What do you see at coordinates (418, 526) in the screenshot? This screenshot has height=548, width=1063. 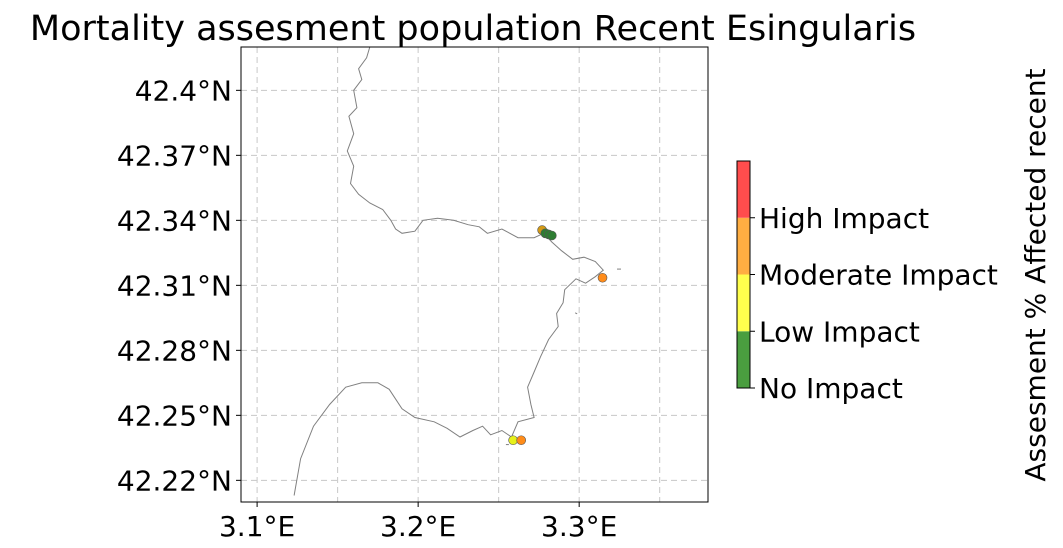 I see `x-tick-label: 3.2°E` at bounding box center [418, 526].